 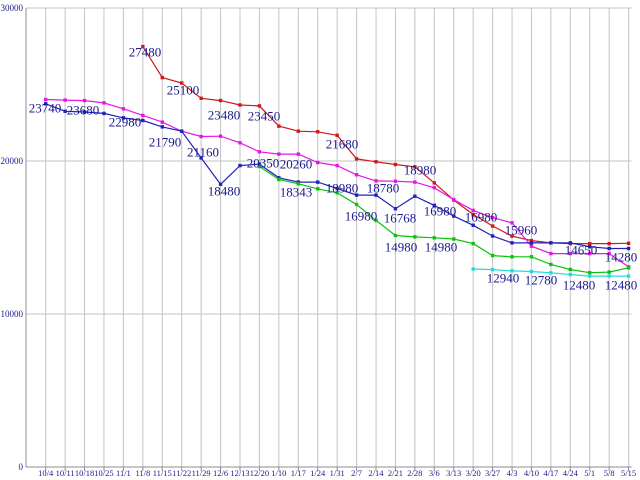 I want to click on y-tick-label: 20000, so click(x=12, y=161).